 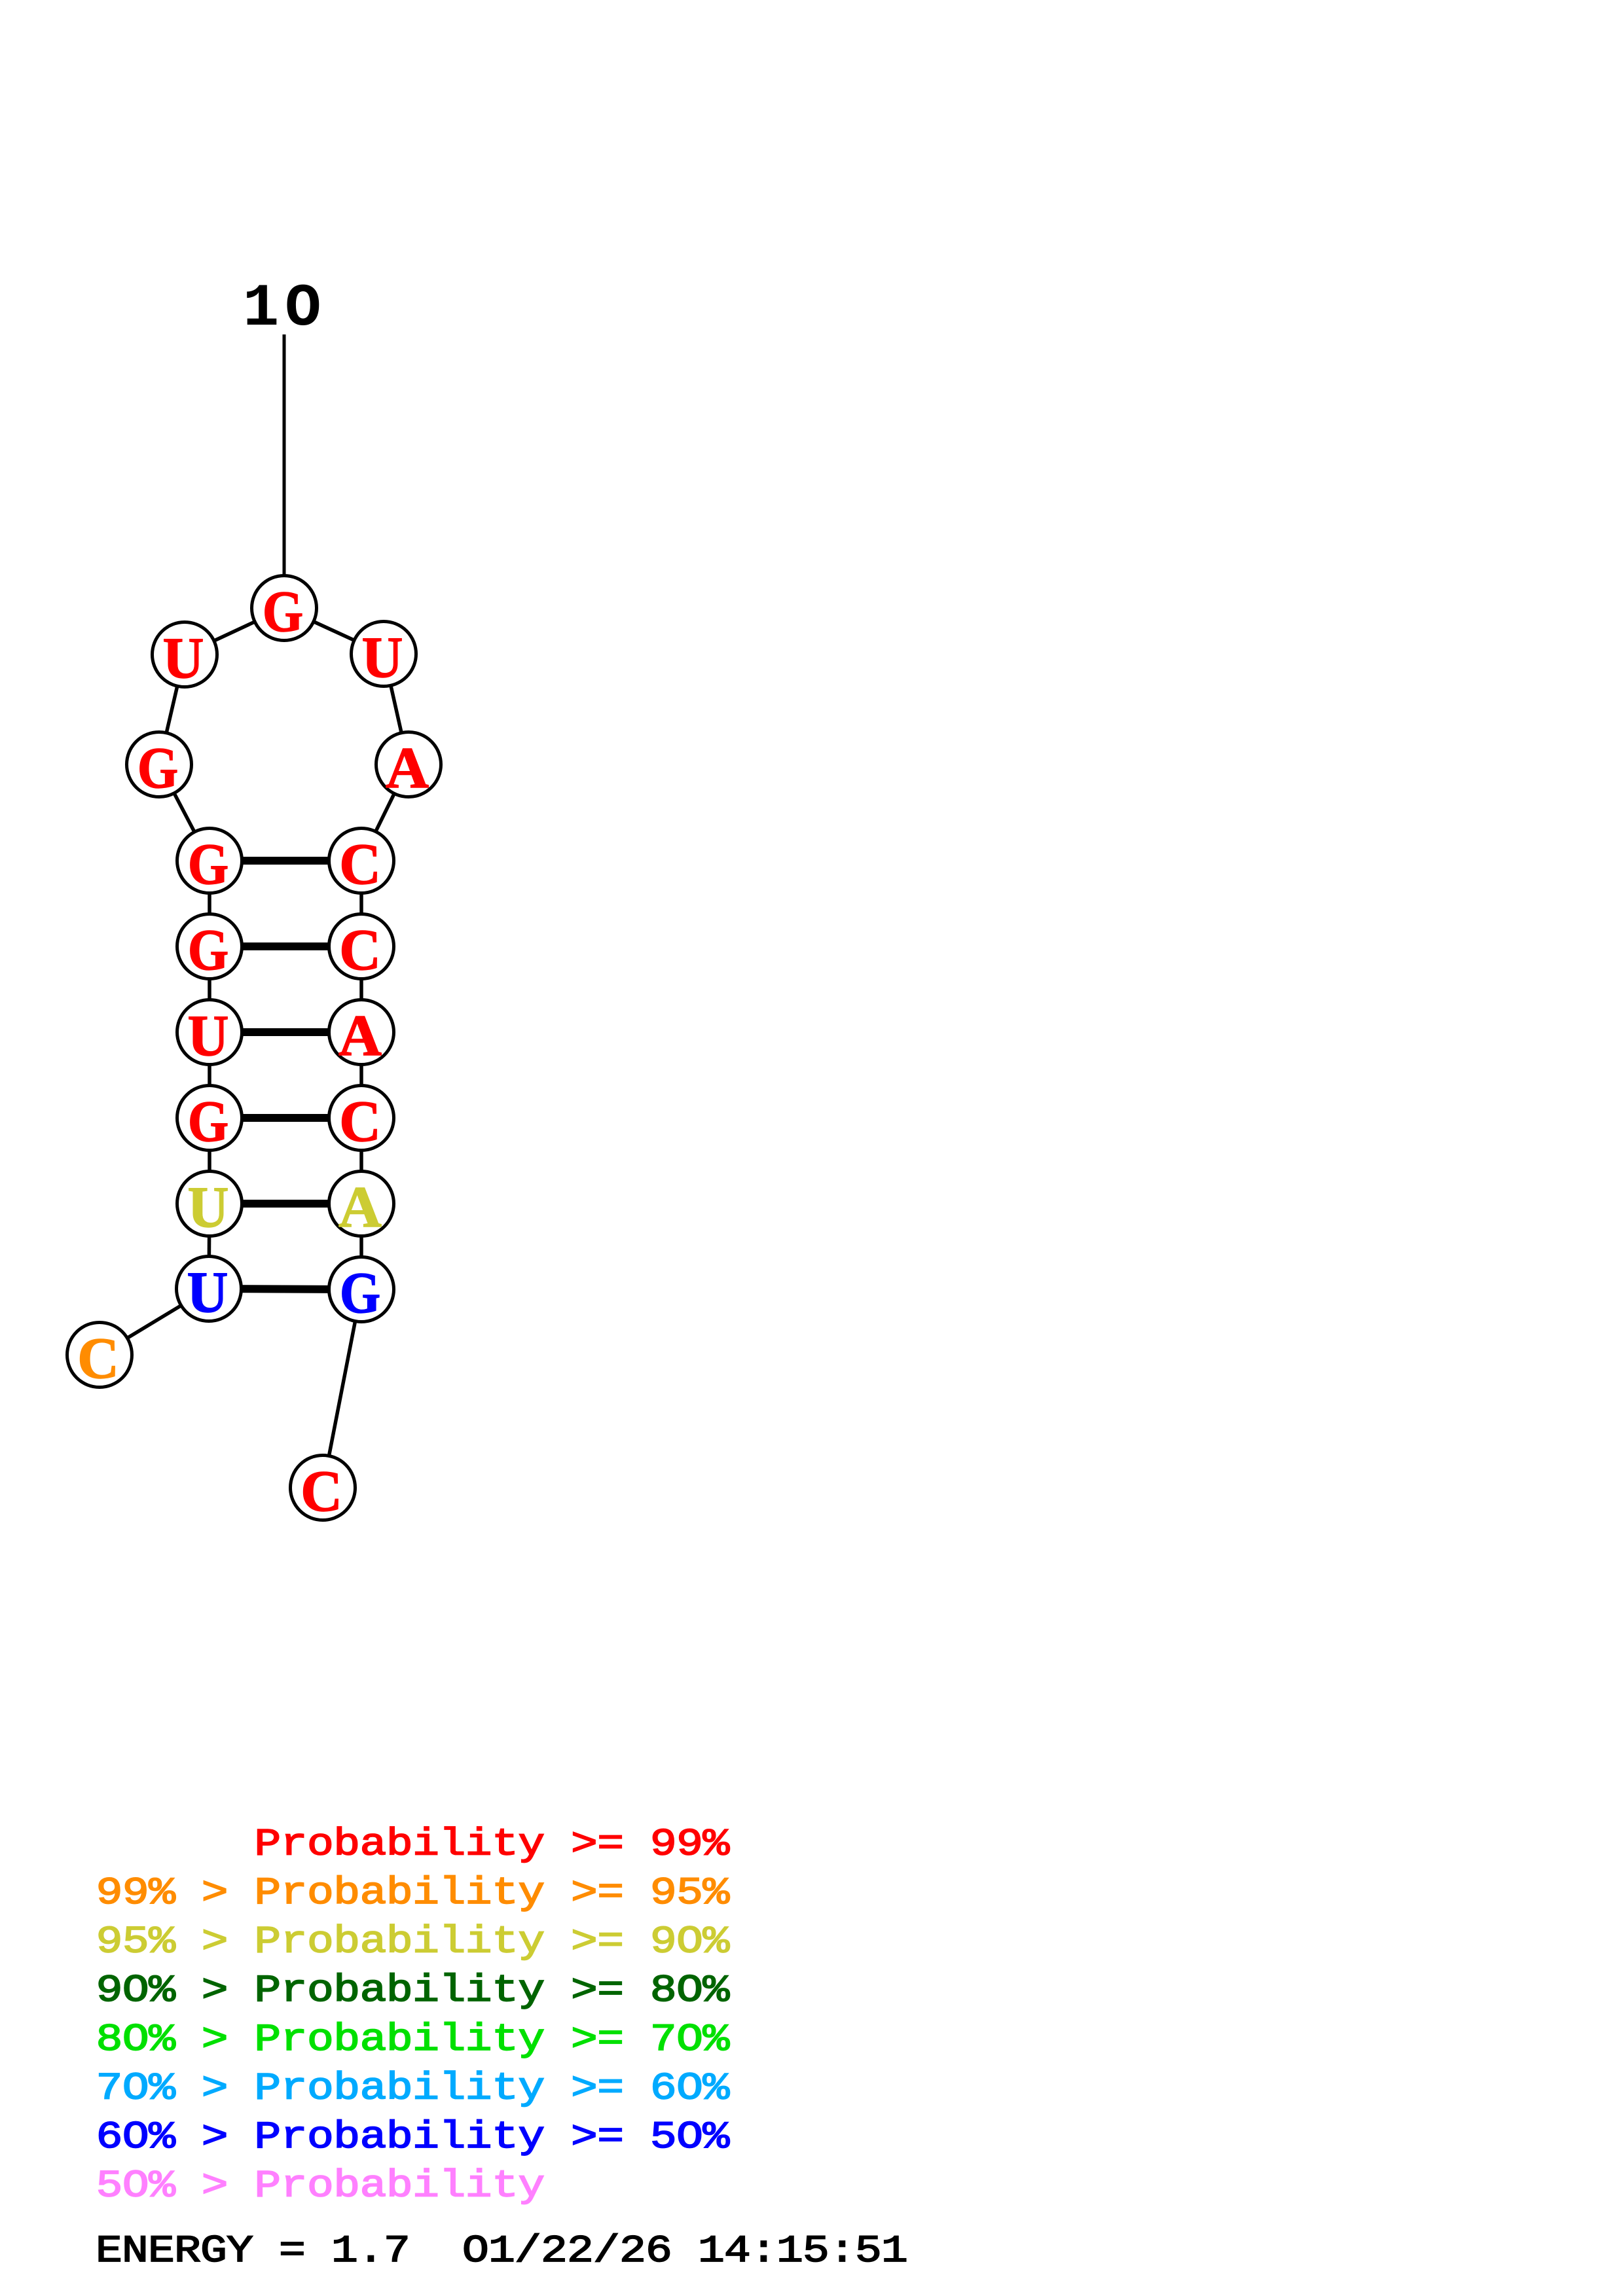 What do you see at coordinates (413, 1892) in the screenshot?
I see `svg-text: 99% > Probability >= 95%` at bounding box center [413, 1892].